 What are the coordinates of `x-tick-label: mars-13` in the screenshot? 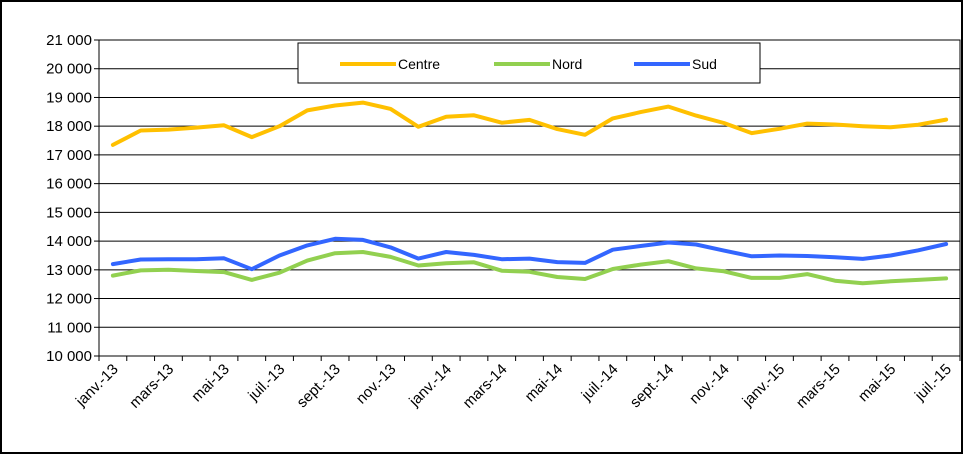 It's located at (151, 386).